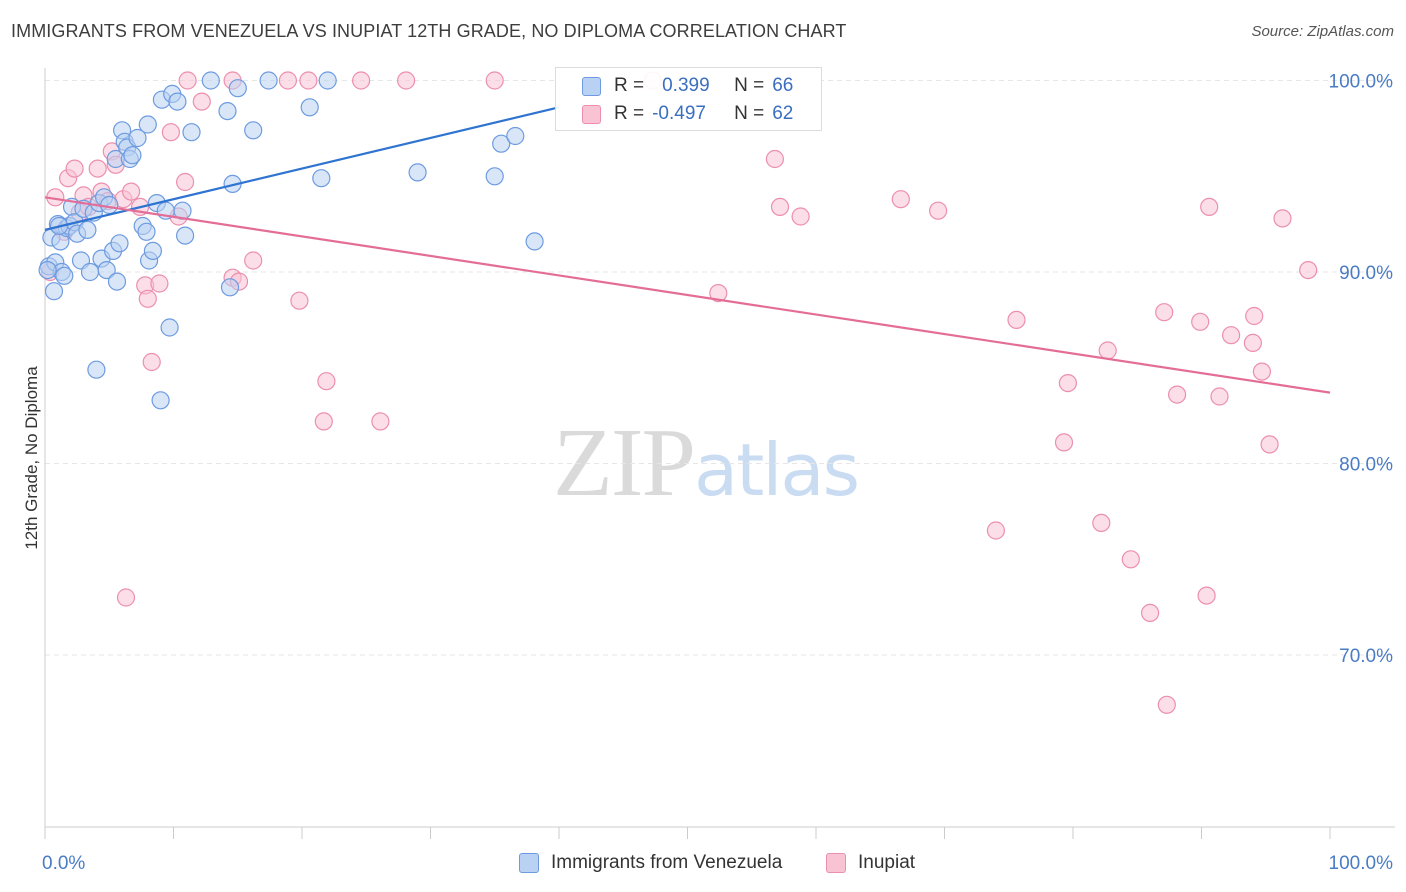  What do you see at coordinates (31, 458) in the screenshot?
I see `y-axis-label: 12th Grade, No Diploma` at bounding box center [31, 458].